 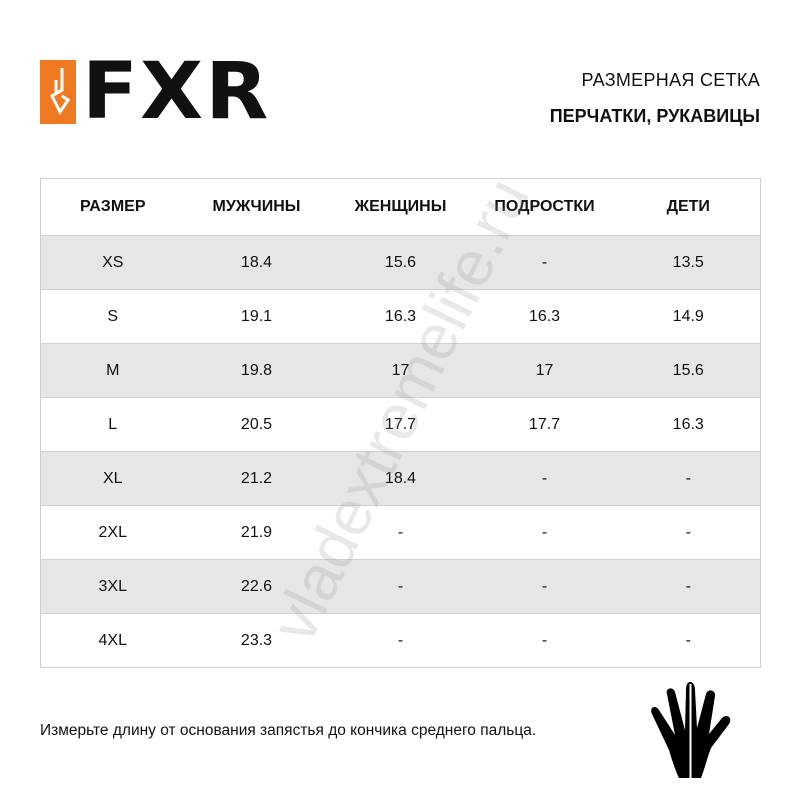 I want to click on size-cell: 4XL, so click(x=112, y=640).